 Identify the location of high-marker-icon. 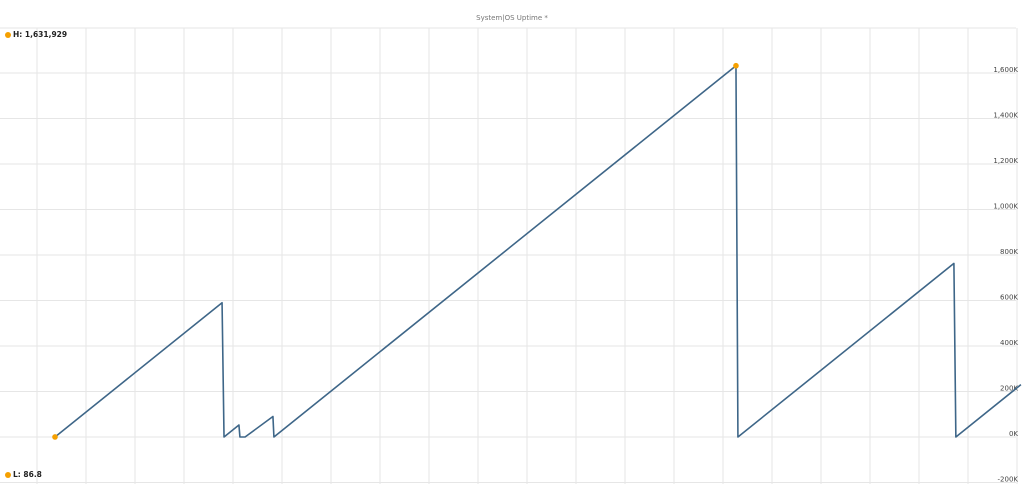
(8, 34).